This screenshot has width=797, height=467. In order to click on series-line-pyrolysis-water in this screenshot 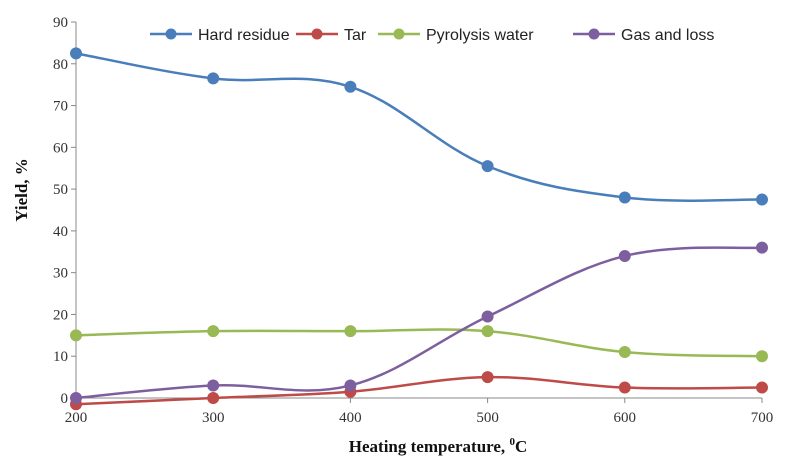, I will do `click(419, 343)`.